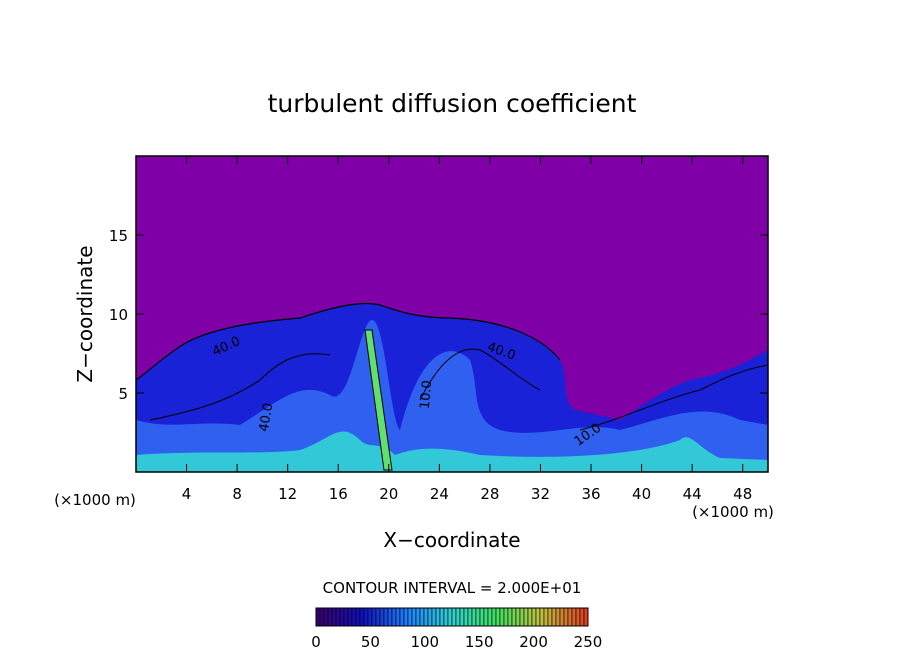  I want to click on contour-line, so click(459, 389).